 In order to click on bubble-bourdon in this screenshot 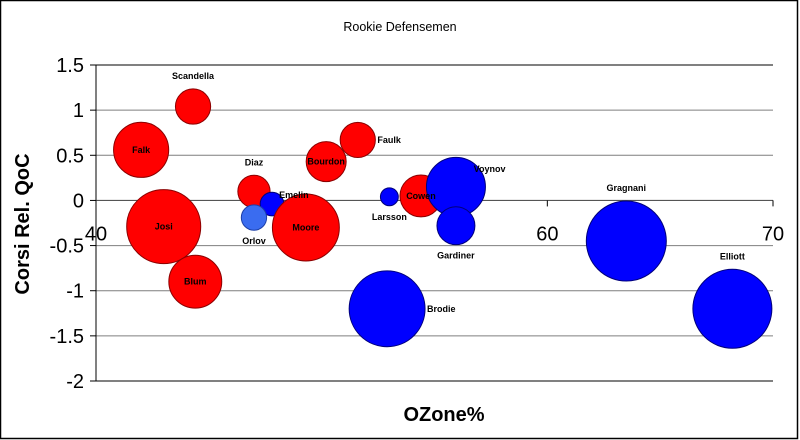, I will do `click(326, 162)`.